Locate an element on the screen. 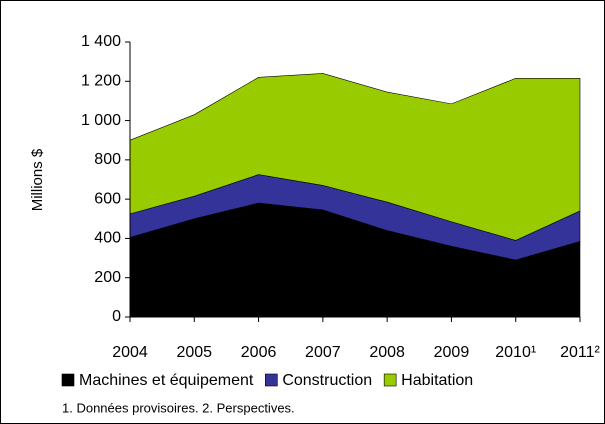 The image size is (605, 424). x-tick-label: 2011² is located at coordinates (580, 352).